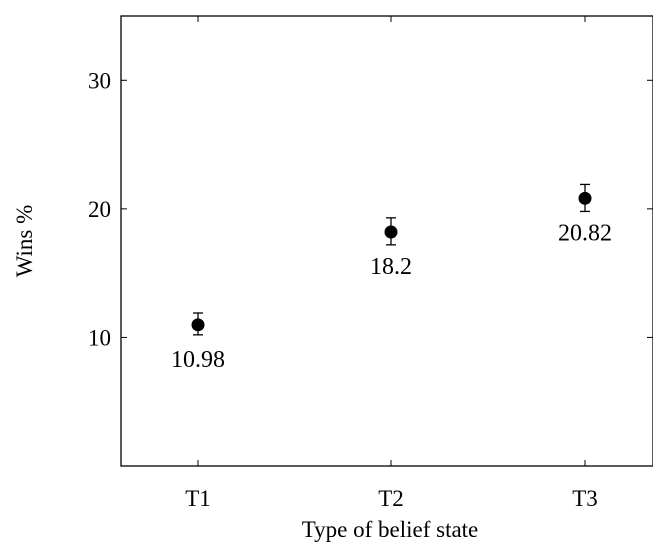  What do you see at coordinates (198, 498) in the screenshot?
I see `x-tick-label: T1` at bounding box center [198, 498].